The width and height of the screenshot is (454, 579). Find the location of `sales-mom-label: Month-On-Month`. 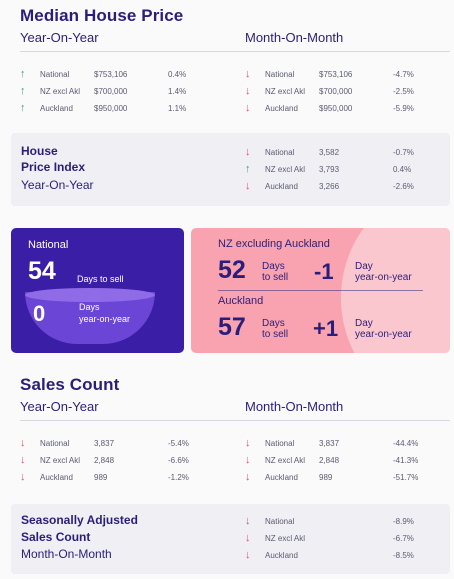

sales-mom-label: Month-On-Month is located at coordinates (294, 406).